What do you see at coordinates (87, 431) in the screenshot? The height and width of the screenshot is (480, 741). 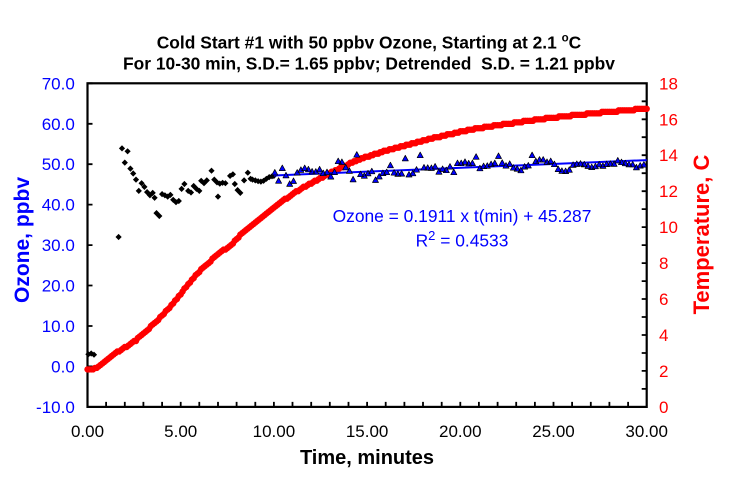 I see `svg-text: 0.00` at bounding box center [87, 431].